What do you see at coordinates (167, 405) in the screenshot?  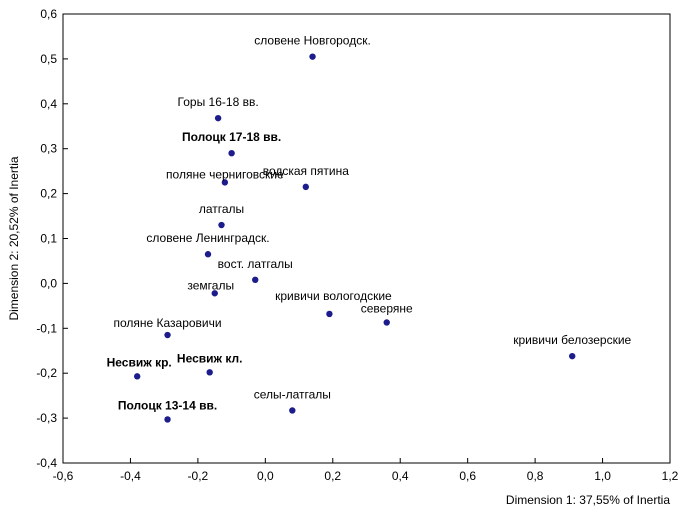 I see `point-label: Полоцк 13-14 вв.` at bounding box center [167, 405].